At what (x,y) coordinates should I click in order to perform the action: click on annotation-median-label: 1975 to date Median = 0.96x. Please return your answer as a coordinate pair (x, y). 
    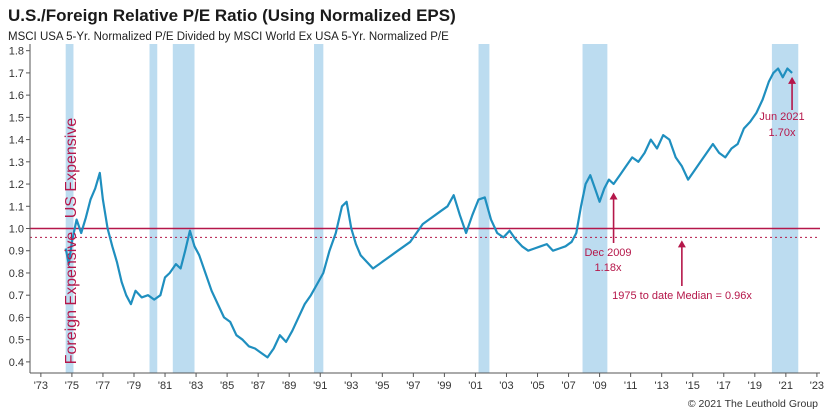
    Looking at the image, I should click on (682, 296).